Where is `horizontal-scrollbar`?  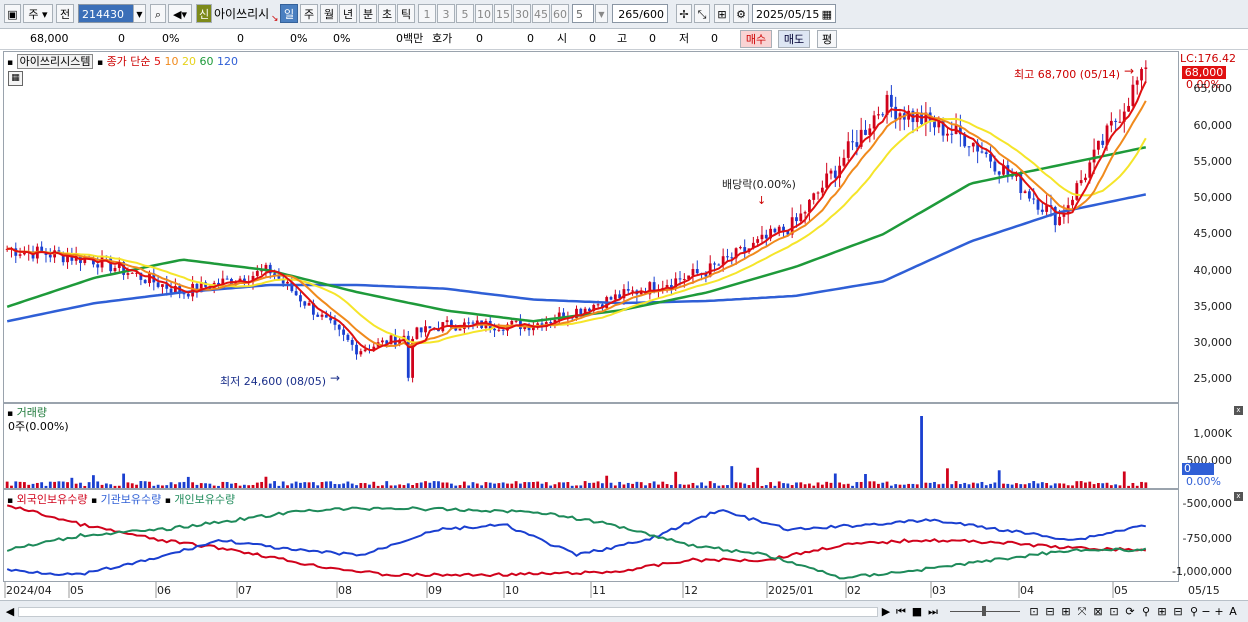 horizontal-scrollbar is located at coordinates (448, 612).